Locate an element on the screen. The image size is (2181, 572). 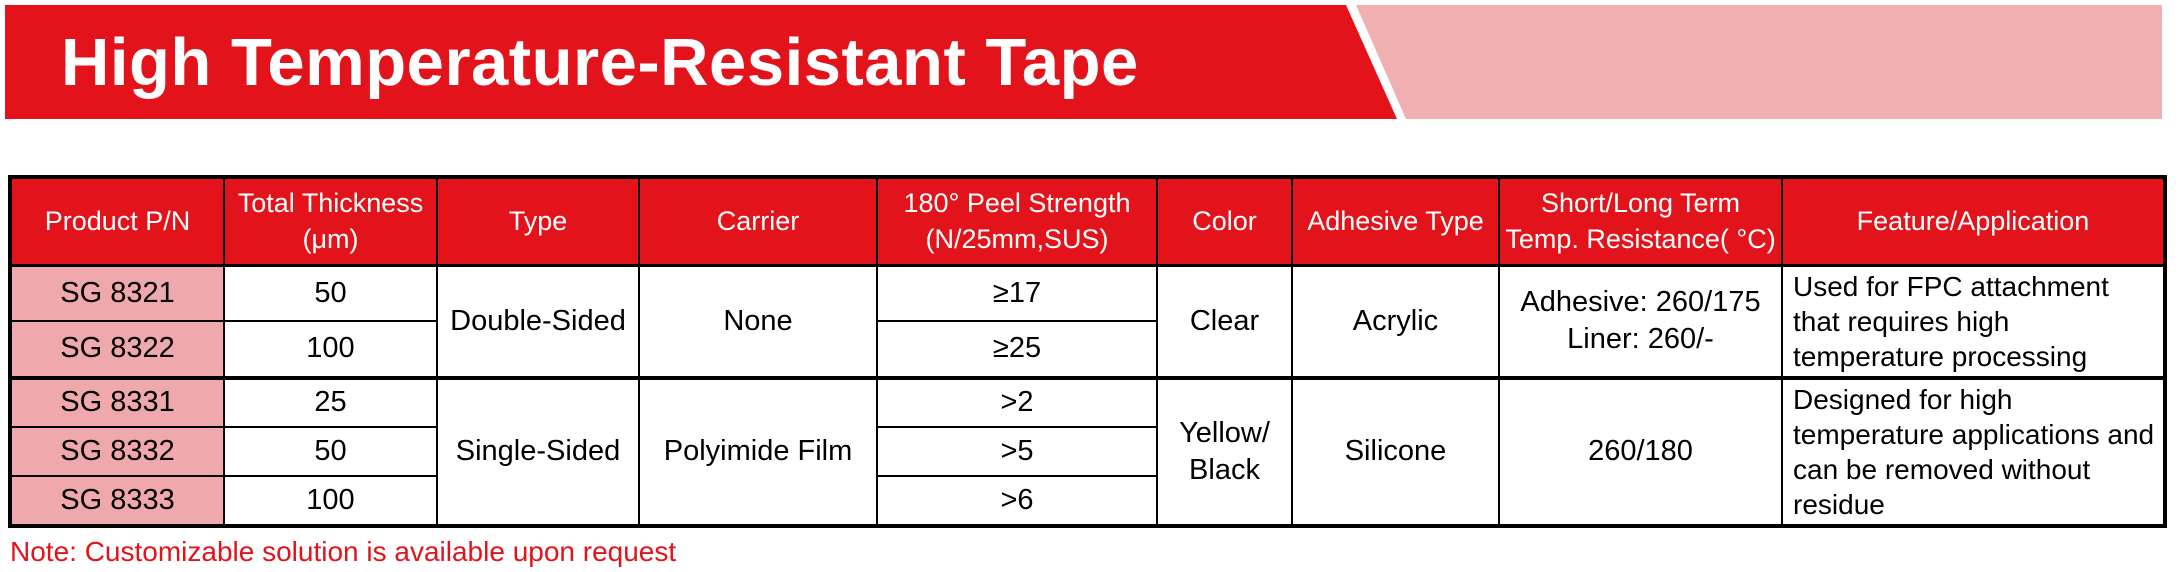
cell-product-pn: SG 8321 is located at coordinates (117, 293).